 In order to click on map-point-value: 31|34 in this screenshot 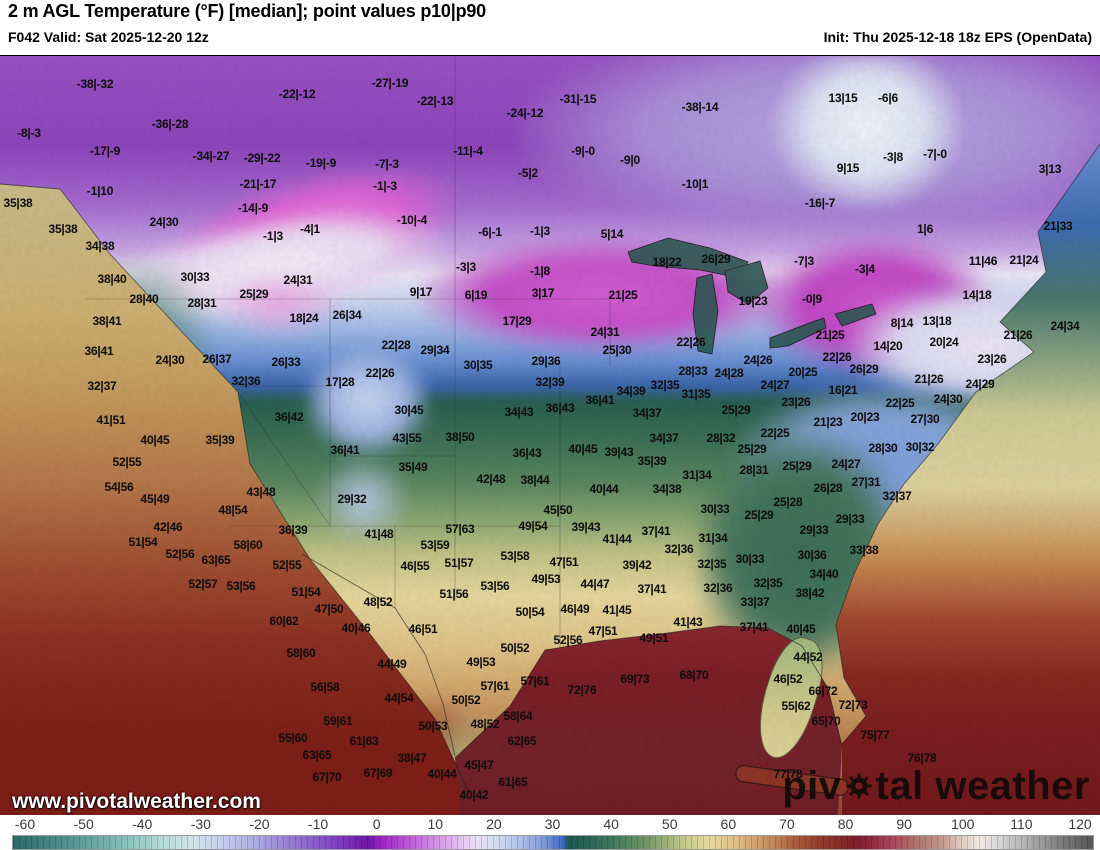, I will do `click(713, 538)`.